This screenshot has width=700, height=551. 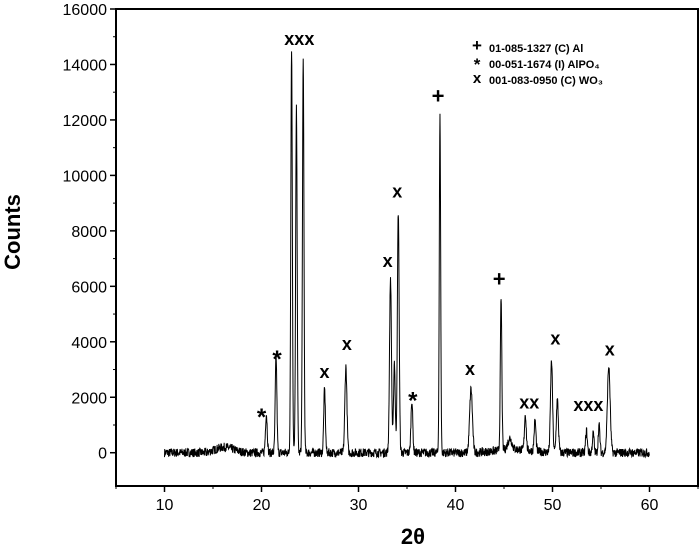 What do you see at coordinates (359, 505) in the screenshot?
I see `x-tick-label: 30` at bounding box center [359, 505].